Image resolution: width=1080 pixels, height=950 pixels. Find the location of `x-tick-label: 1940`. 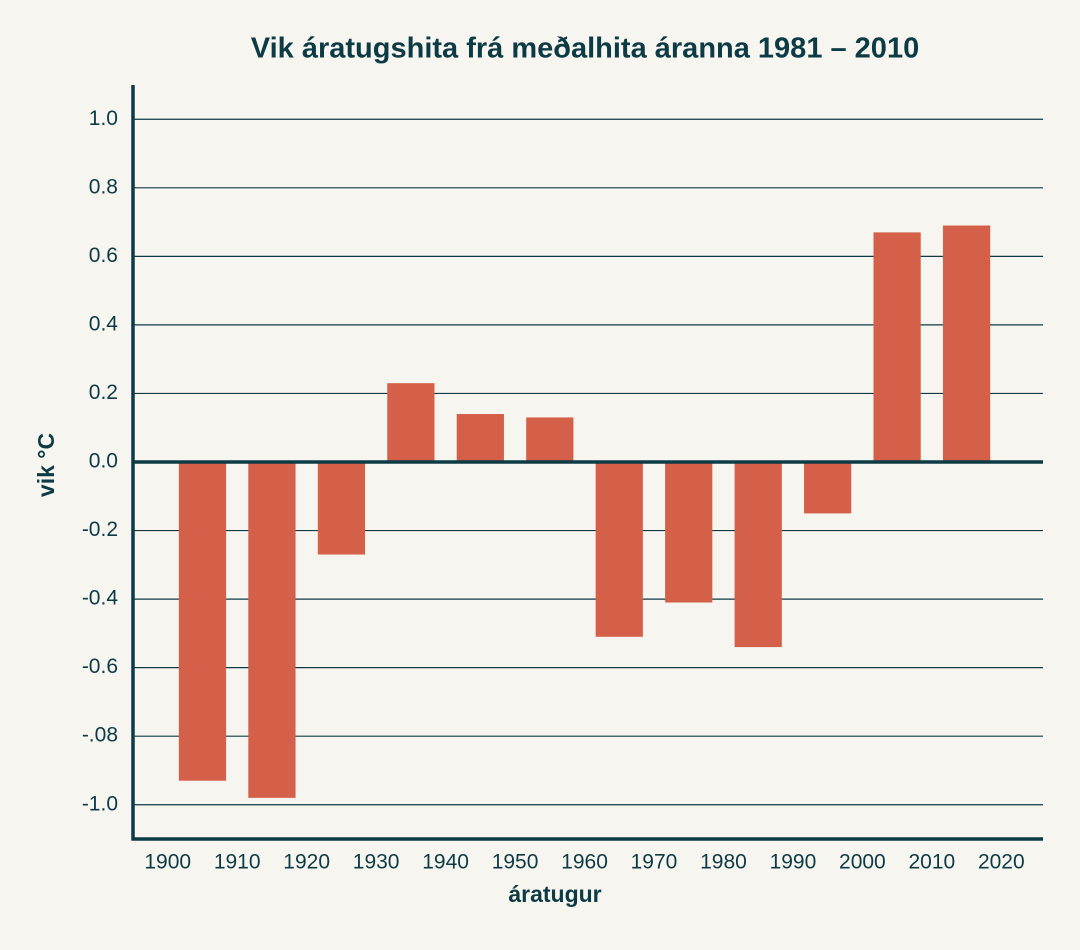

x-tick-label: 1940 is located at coordinates (445, 862).